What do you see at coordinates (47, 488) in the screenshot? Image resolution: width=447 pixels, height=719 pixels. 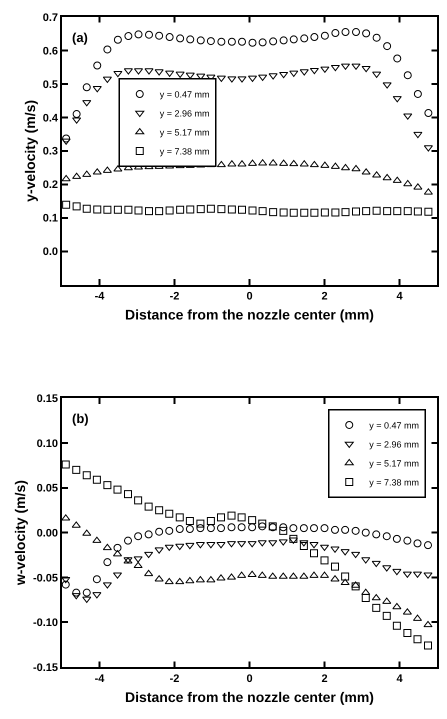 I see `y-tick-label: 0.05` at bounding box center [47, 488].